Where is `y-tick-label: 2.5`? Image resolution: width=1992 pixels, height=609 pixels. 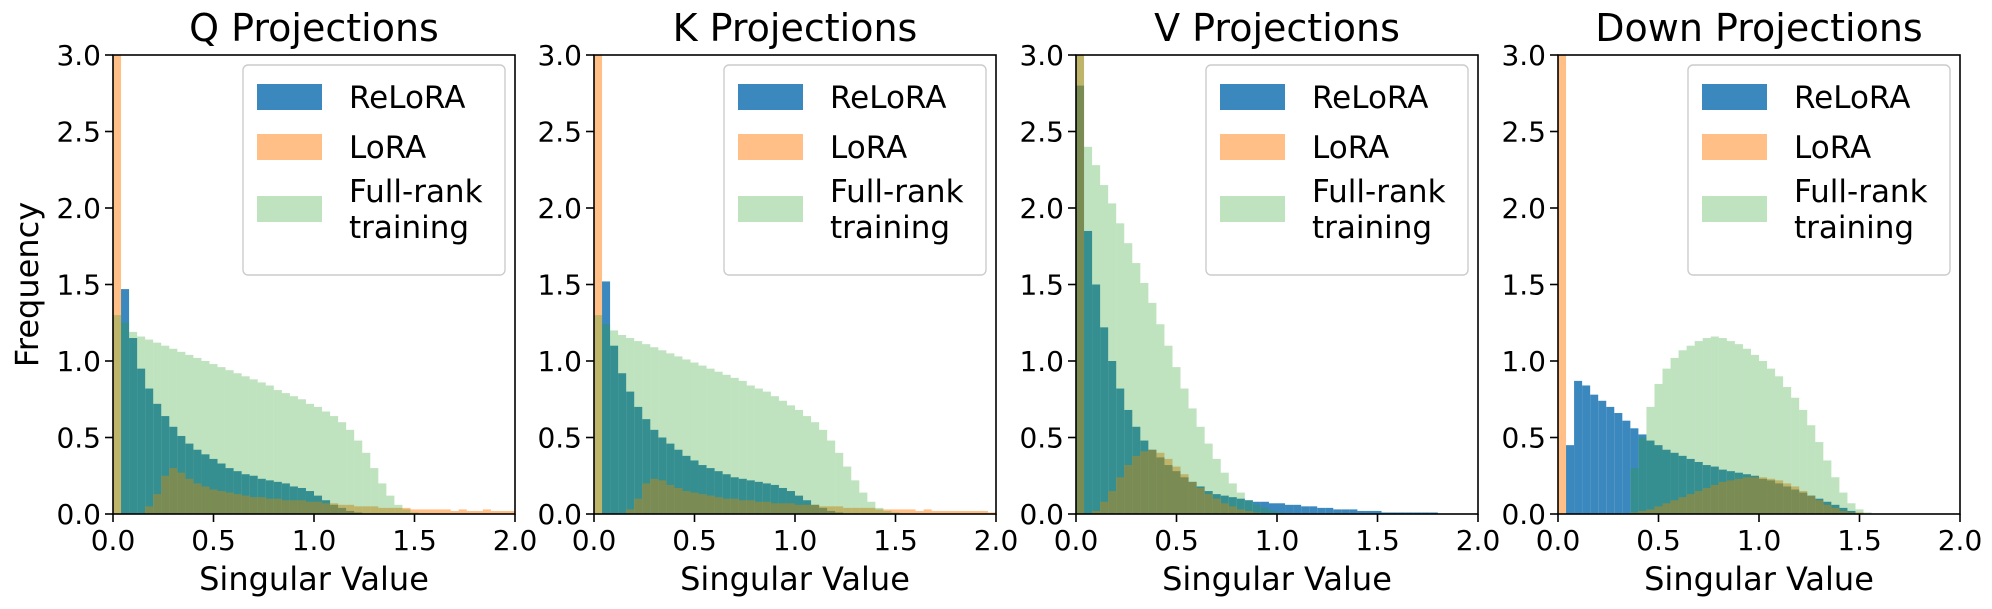
y-tick-label: 2.5 is located at coordinates (559, 132).